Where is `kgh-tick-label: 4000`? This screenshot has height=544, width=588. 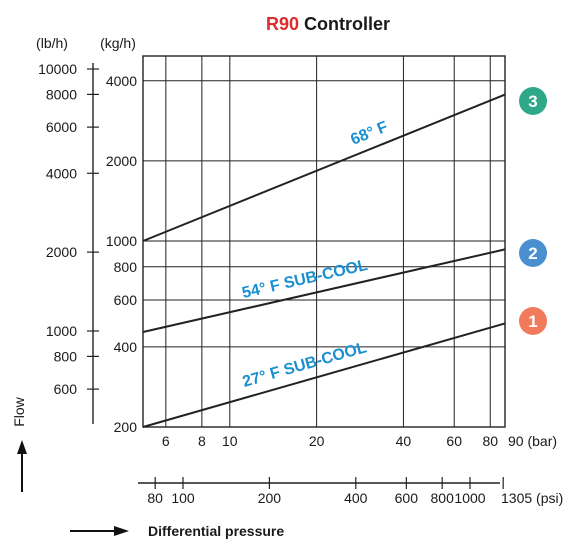 kgh-tick-label: 4000 is located at coordinates (121, 81).